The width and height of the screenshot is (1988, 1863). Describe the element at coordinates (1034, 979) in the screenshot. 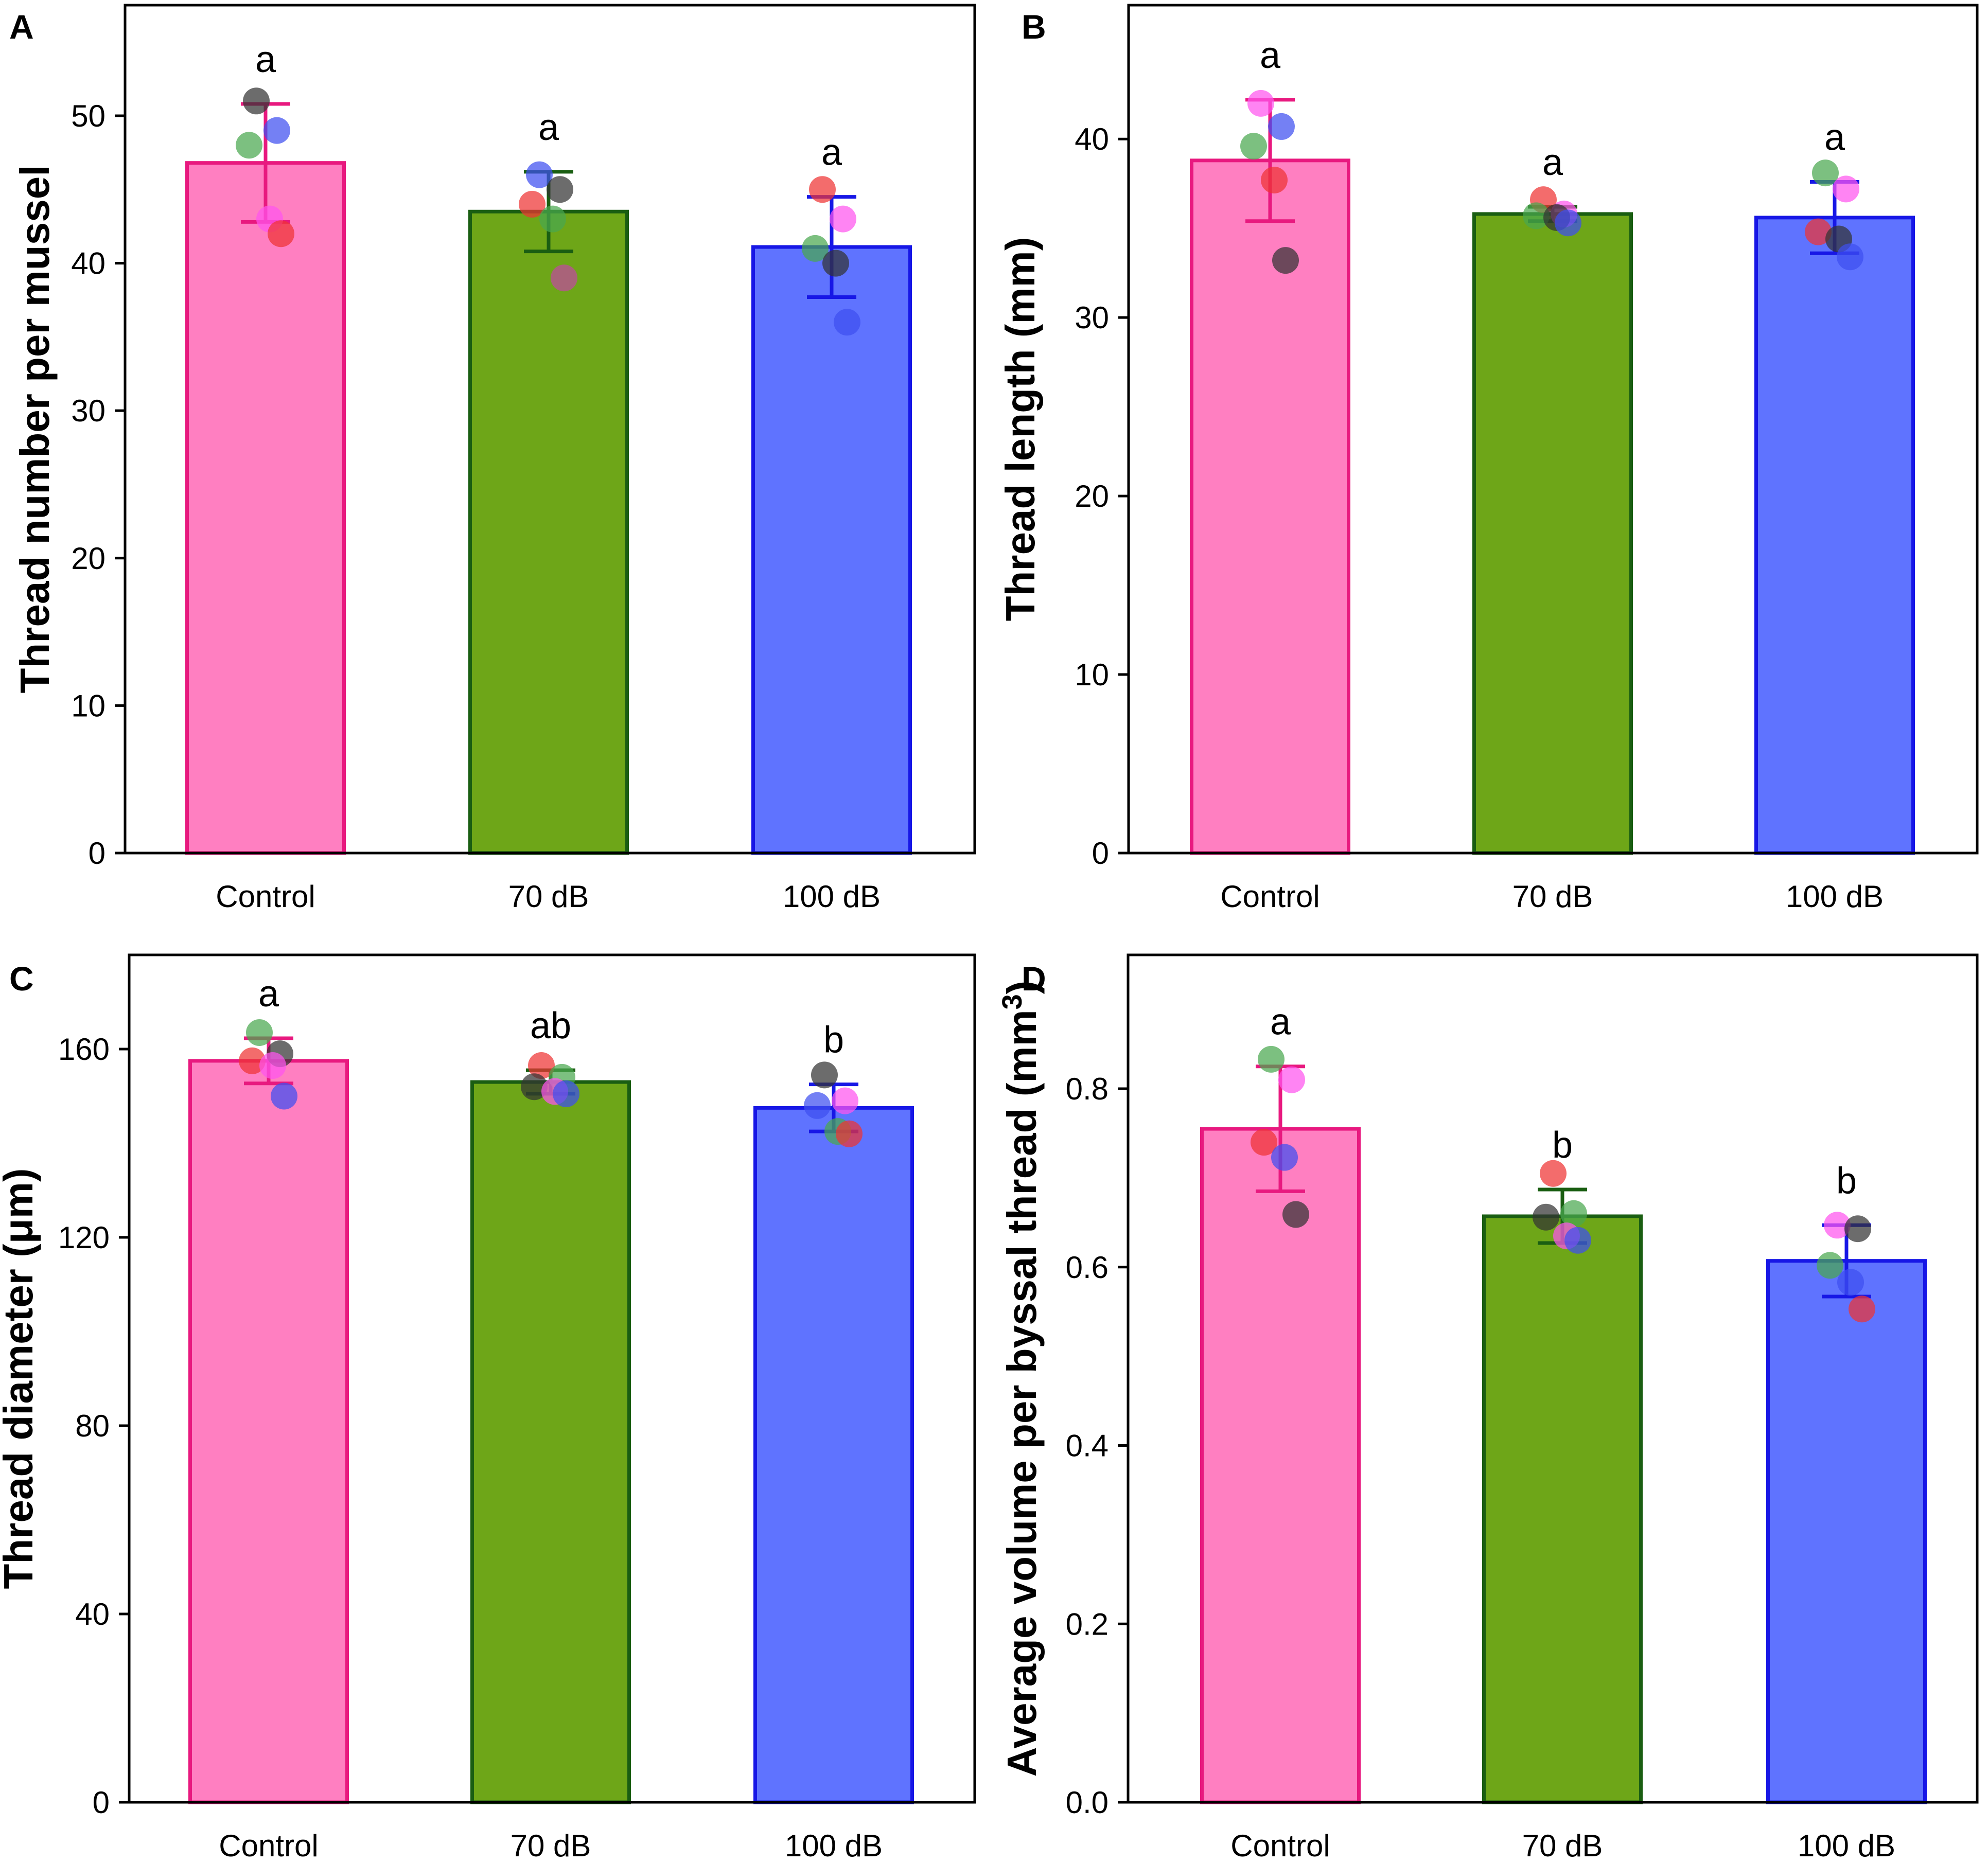

I see `panel-letter: D` at that location.